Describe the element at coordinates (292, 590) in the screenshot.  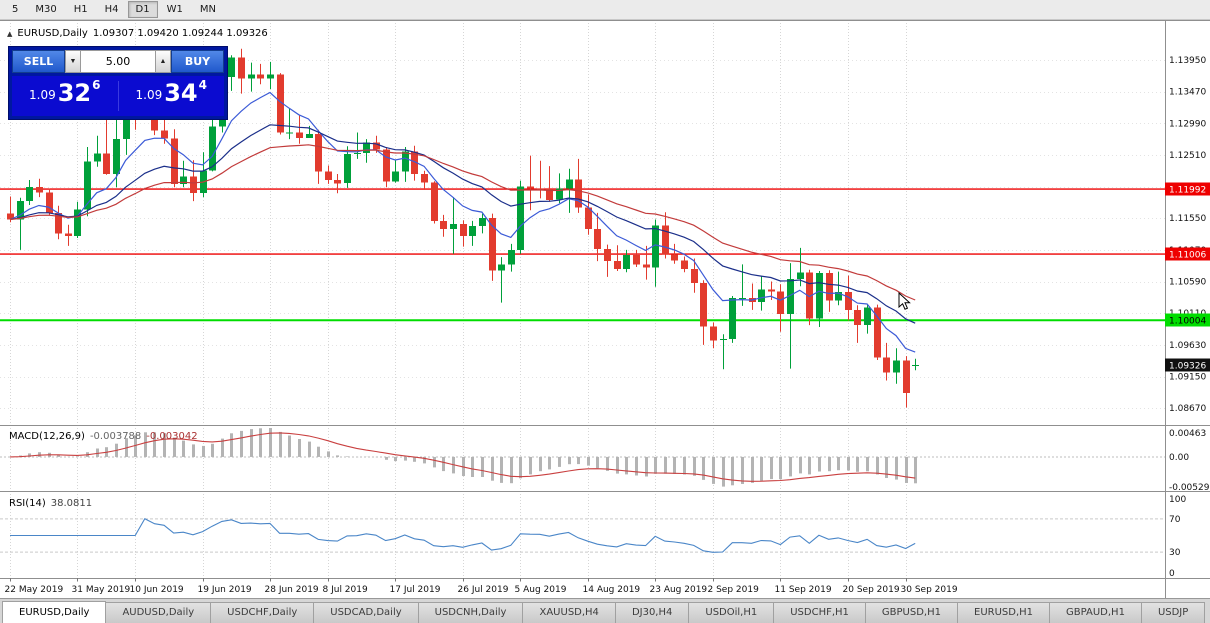
I see `svg-text: 28 Jun 2019` at that location.